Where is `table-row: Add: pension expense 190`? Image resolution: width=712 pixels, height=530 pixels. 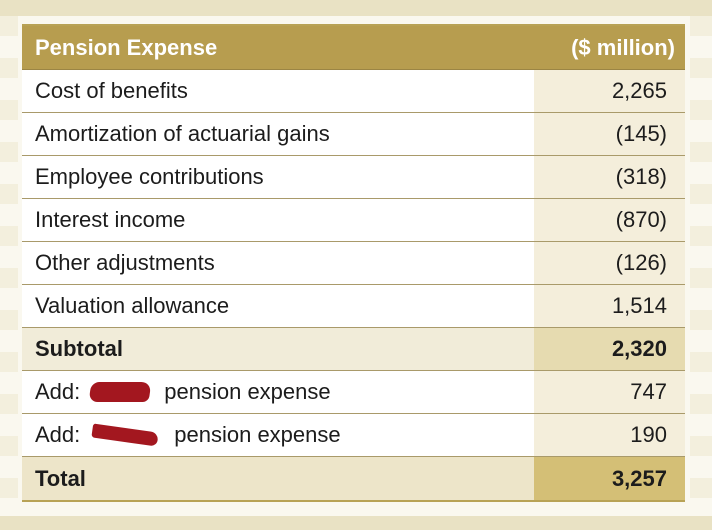 table-row: Add: pension expense 190 is located at coordinates (353, 435).